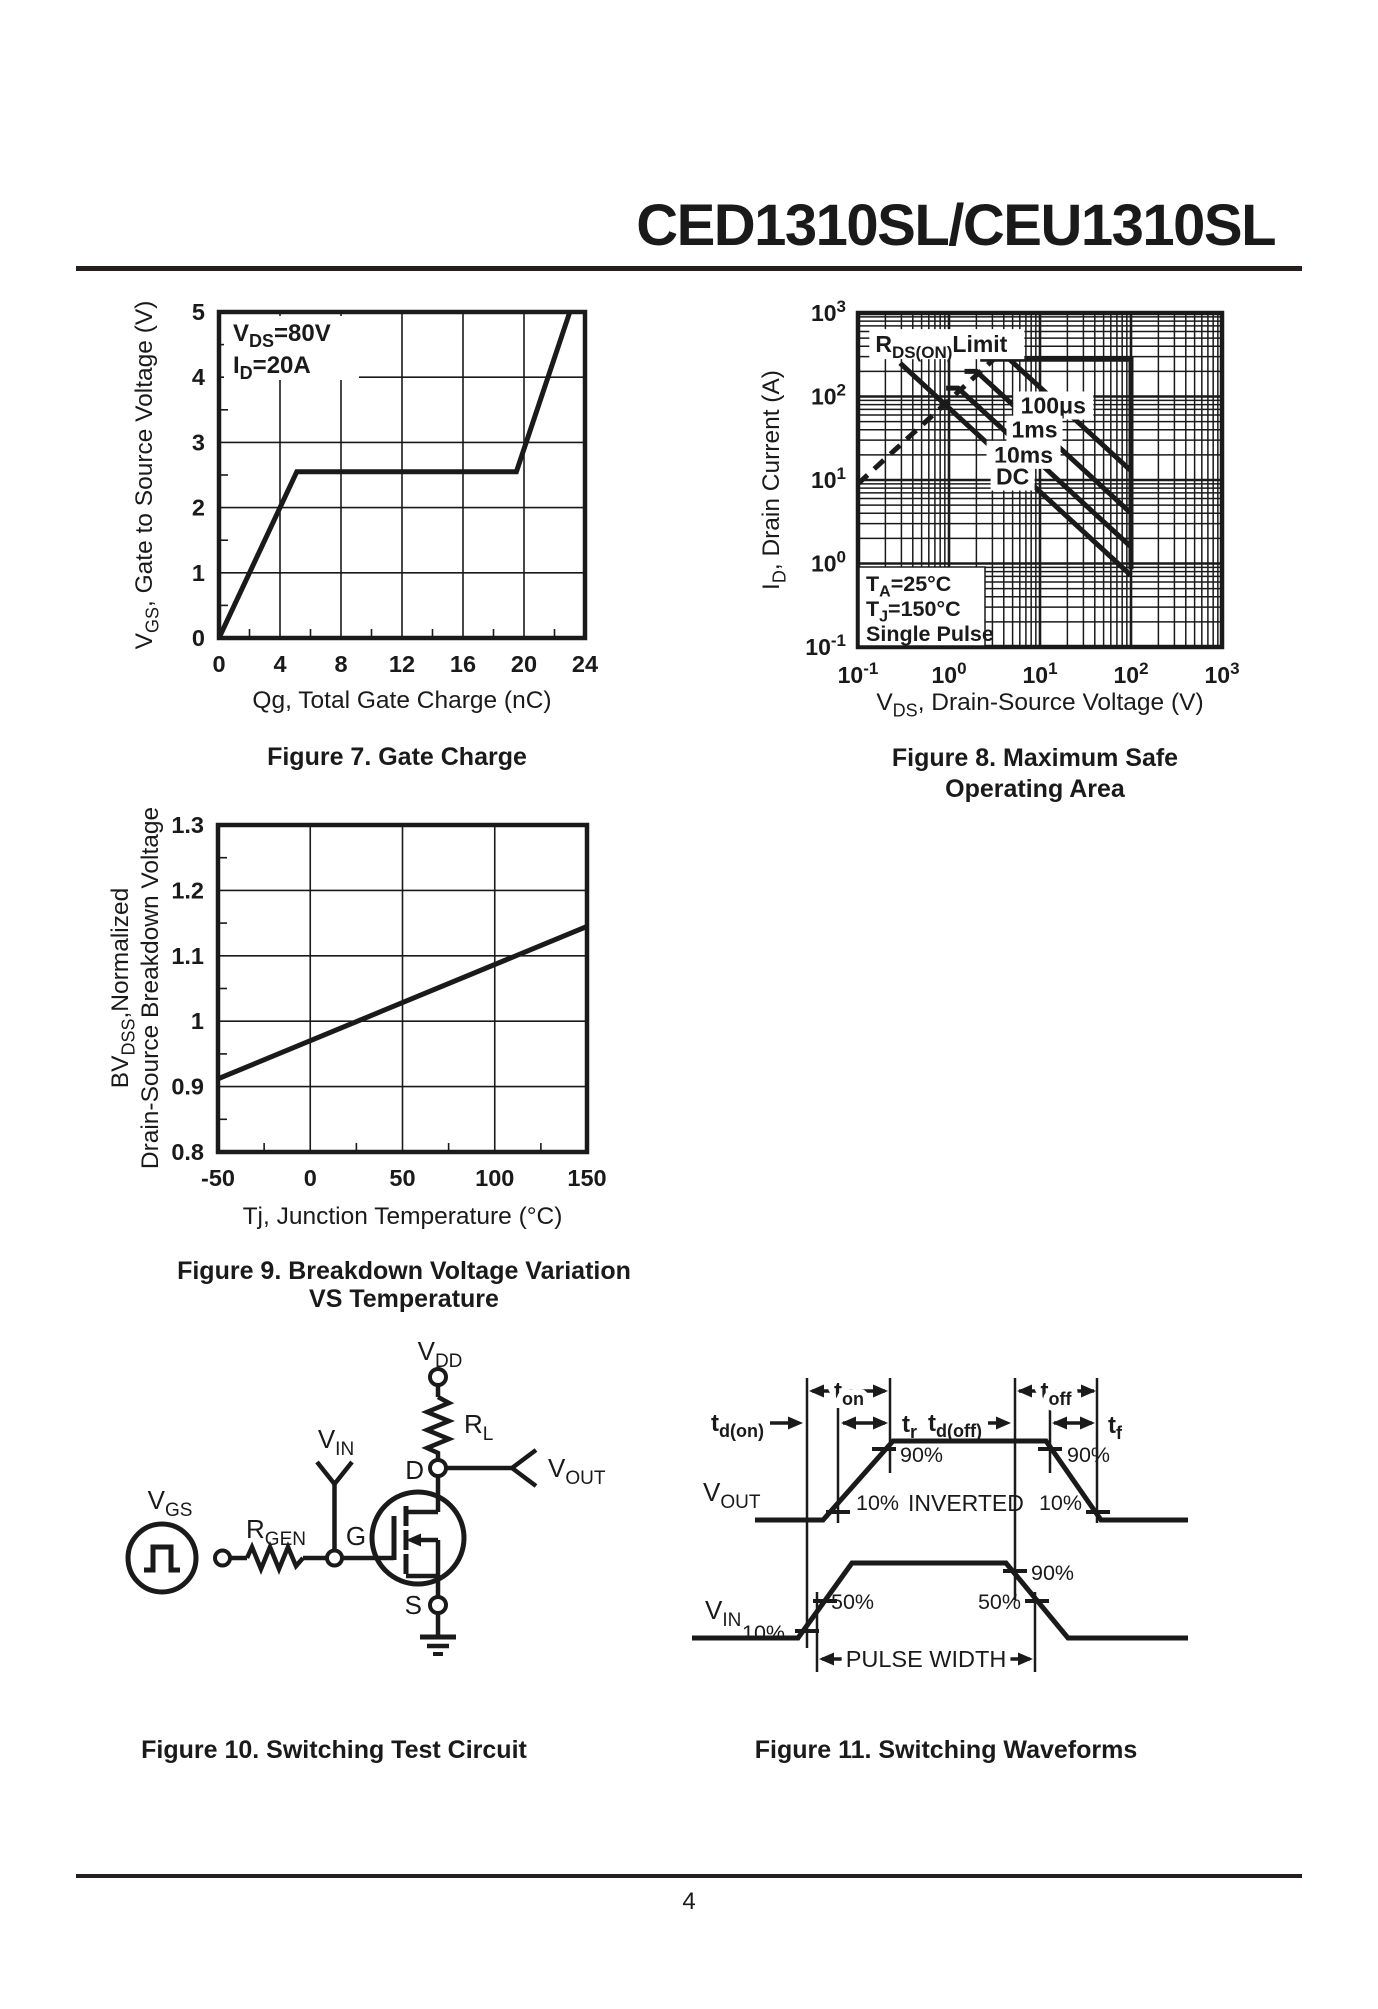 Image resolution: width=1378 pixels, height=2009 pixels. What do you see at coordinates (438, 1377) in the screenshot?
I see `vdd-terminal` at bounding box center [438, 1377].